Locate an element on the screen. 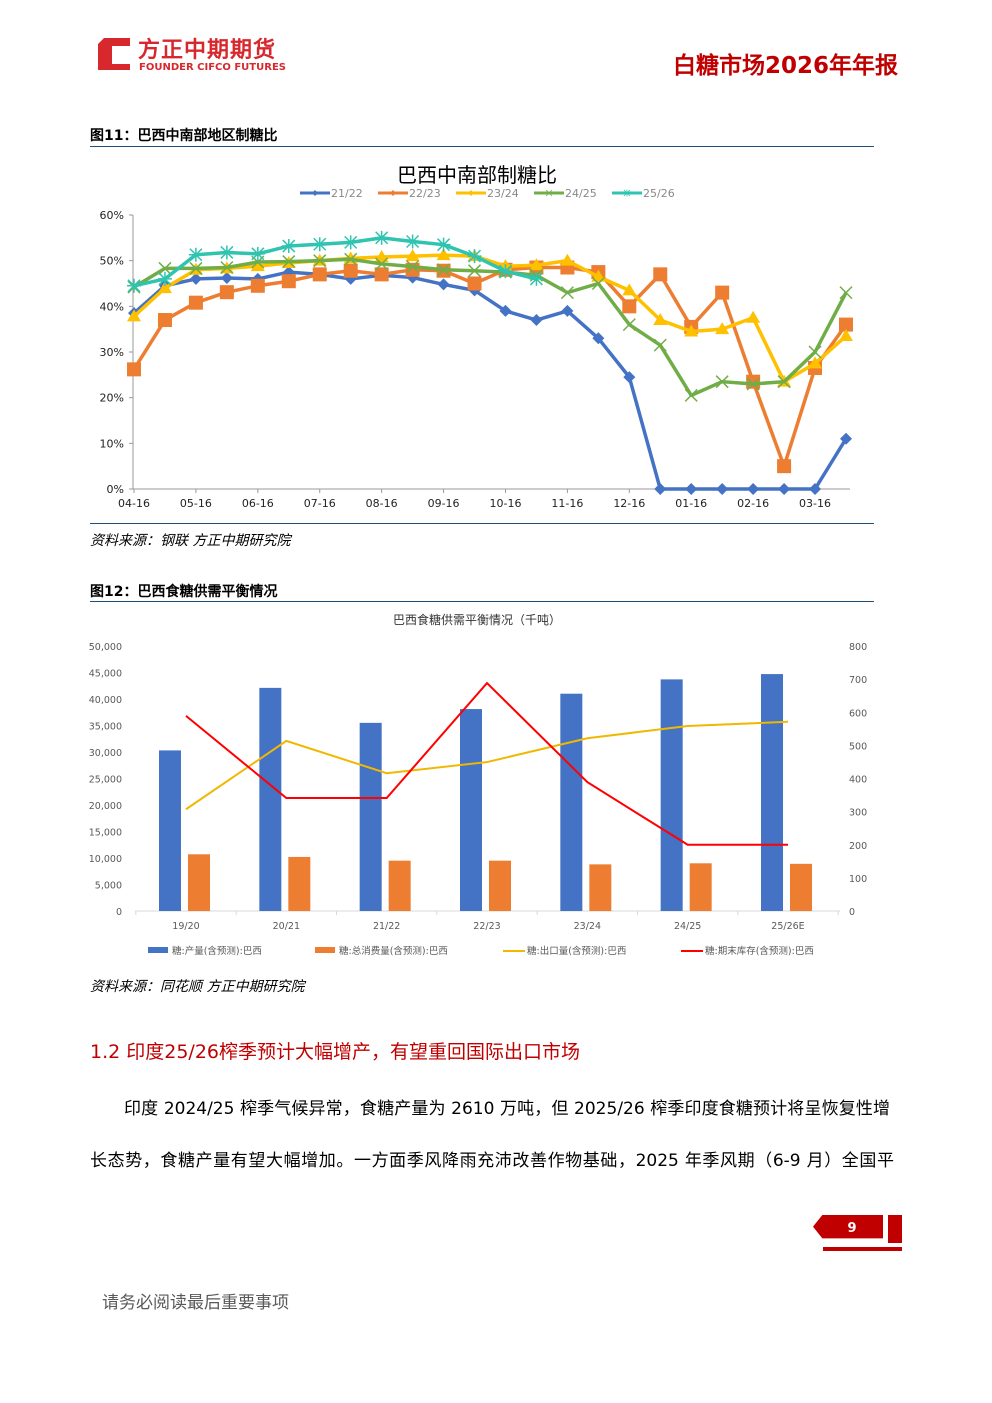 Image resolution: width=992 pixels, height=1403 pixels. y-right-tick-label: 400 is located at coordinates (858, 780).